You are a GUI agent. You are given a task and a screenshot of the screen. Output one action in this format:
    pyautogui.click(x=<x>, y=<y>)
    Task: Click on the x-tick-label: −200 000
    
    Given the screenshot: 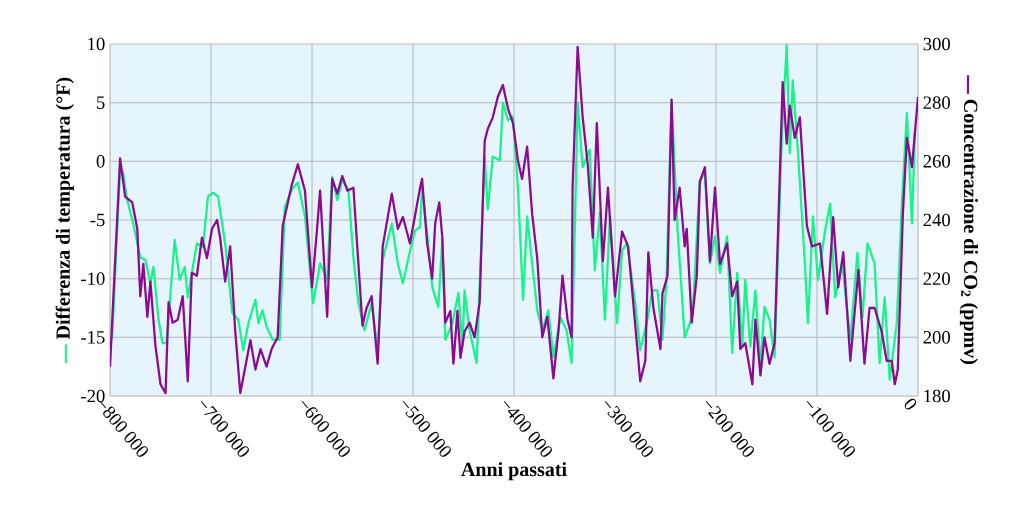 What is the action you would take?
    pyautogui.click(x=729, y=428)
    